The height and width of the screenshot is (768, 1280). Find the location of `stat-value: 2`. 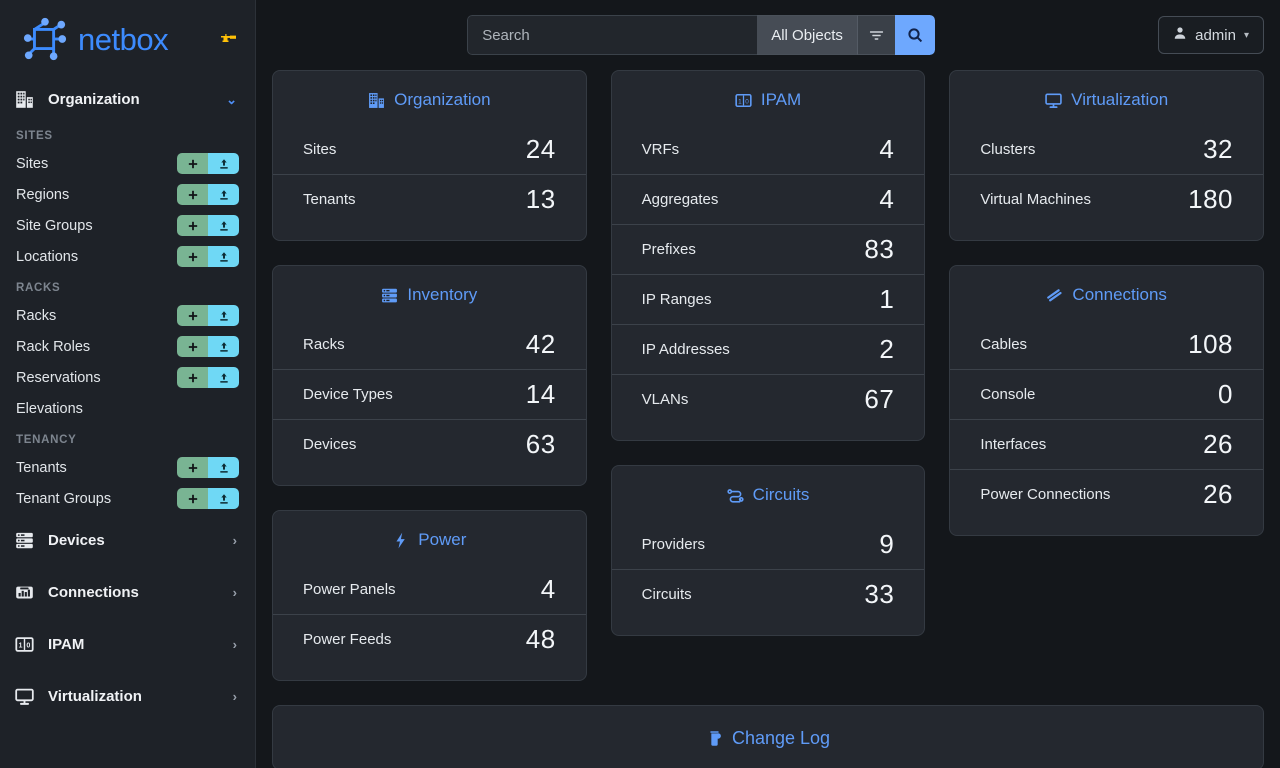

stat-value: 2 is located at coordinates (887, 349).